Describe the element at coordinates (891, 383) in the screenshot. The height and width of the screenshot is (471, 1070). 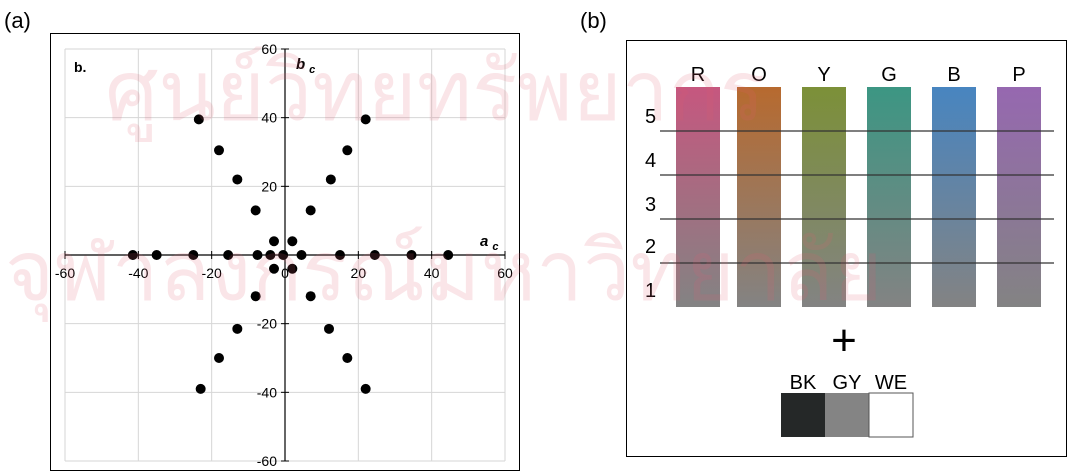
I see `neutral-label: WE` at that location.